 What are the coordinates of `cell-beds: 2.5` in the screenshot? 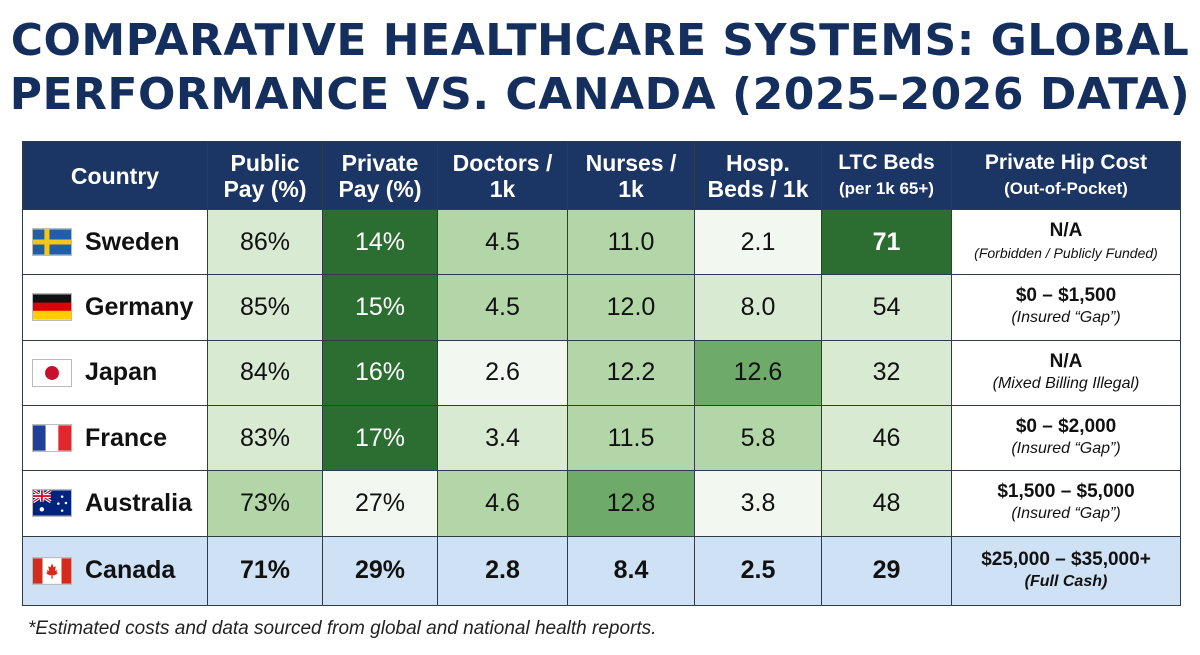 It's located at (758, 571).